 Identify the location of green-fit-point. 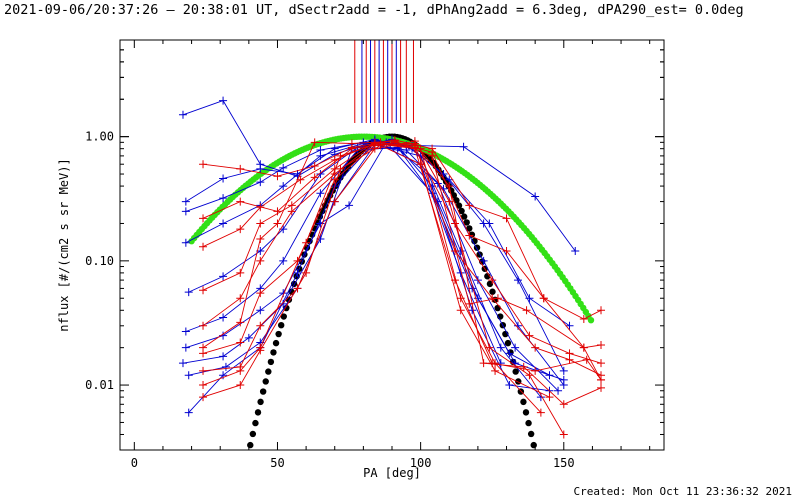
(591, 320).